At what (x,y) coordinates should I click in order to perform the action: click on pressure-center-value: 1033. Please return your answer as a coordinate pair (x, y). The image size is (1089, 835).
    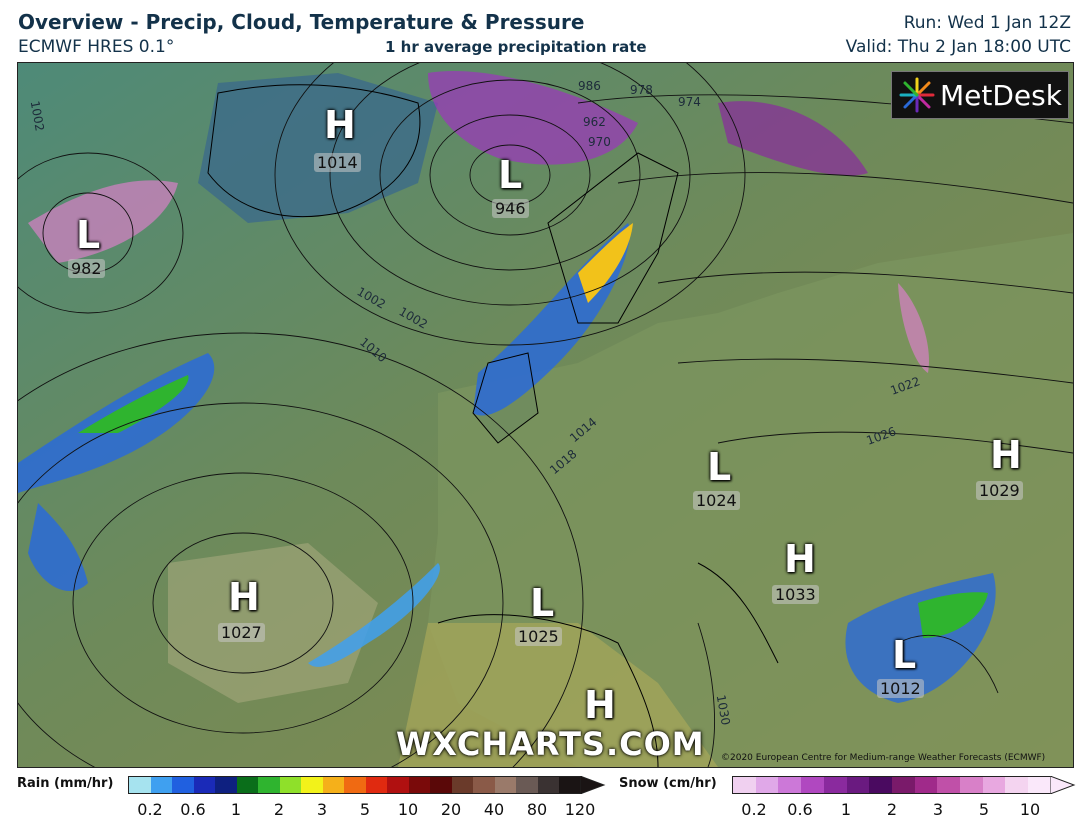
    Looking at the image, I should click on (795, 594).